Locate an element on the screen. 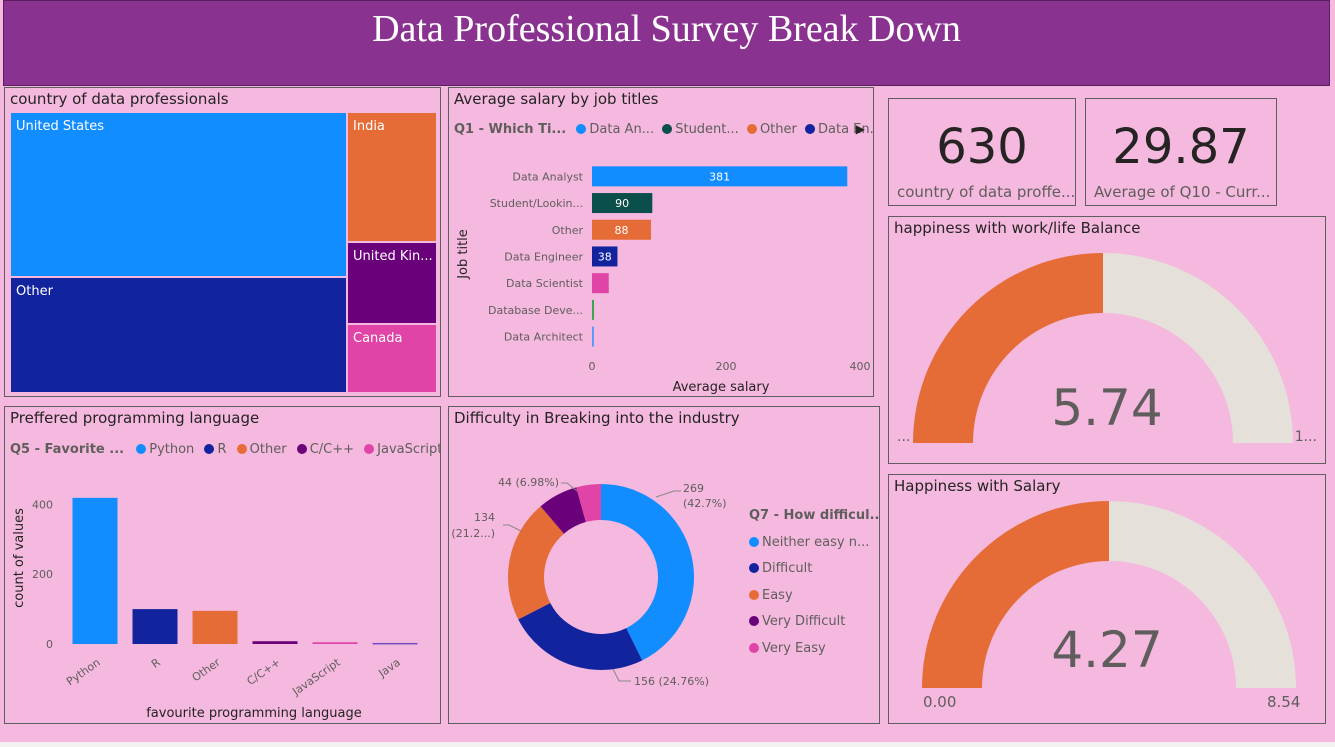 This screenshot has width=1335, height=747. legend-item-4: JavaScript is located at coordinates (409, 449).